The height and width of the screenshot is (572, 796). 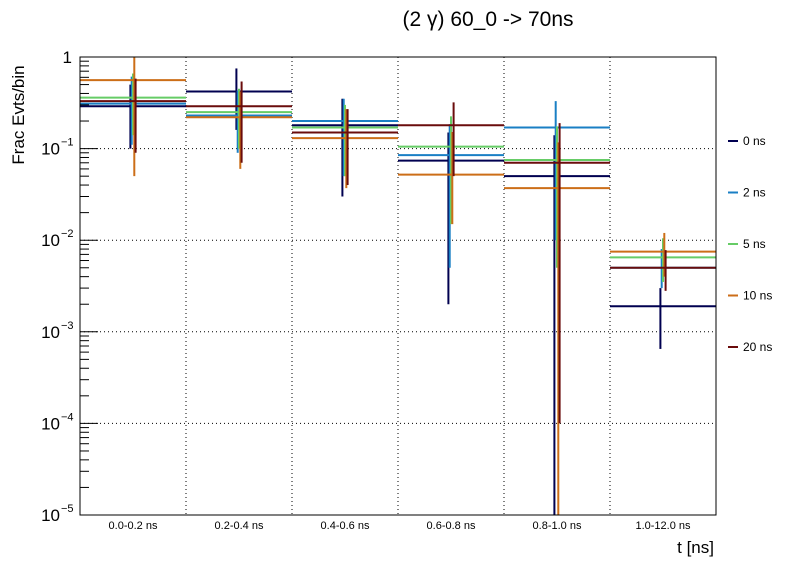 I want to click on legend: 0 ns 2 ns 5 ns 10 ns 20 ns, so click(x=750, y=244).